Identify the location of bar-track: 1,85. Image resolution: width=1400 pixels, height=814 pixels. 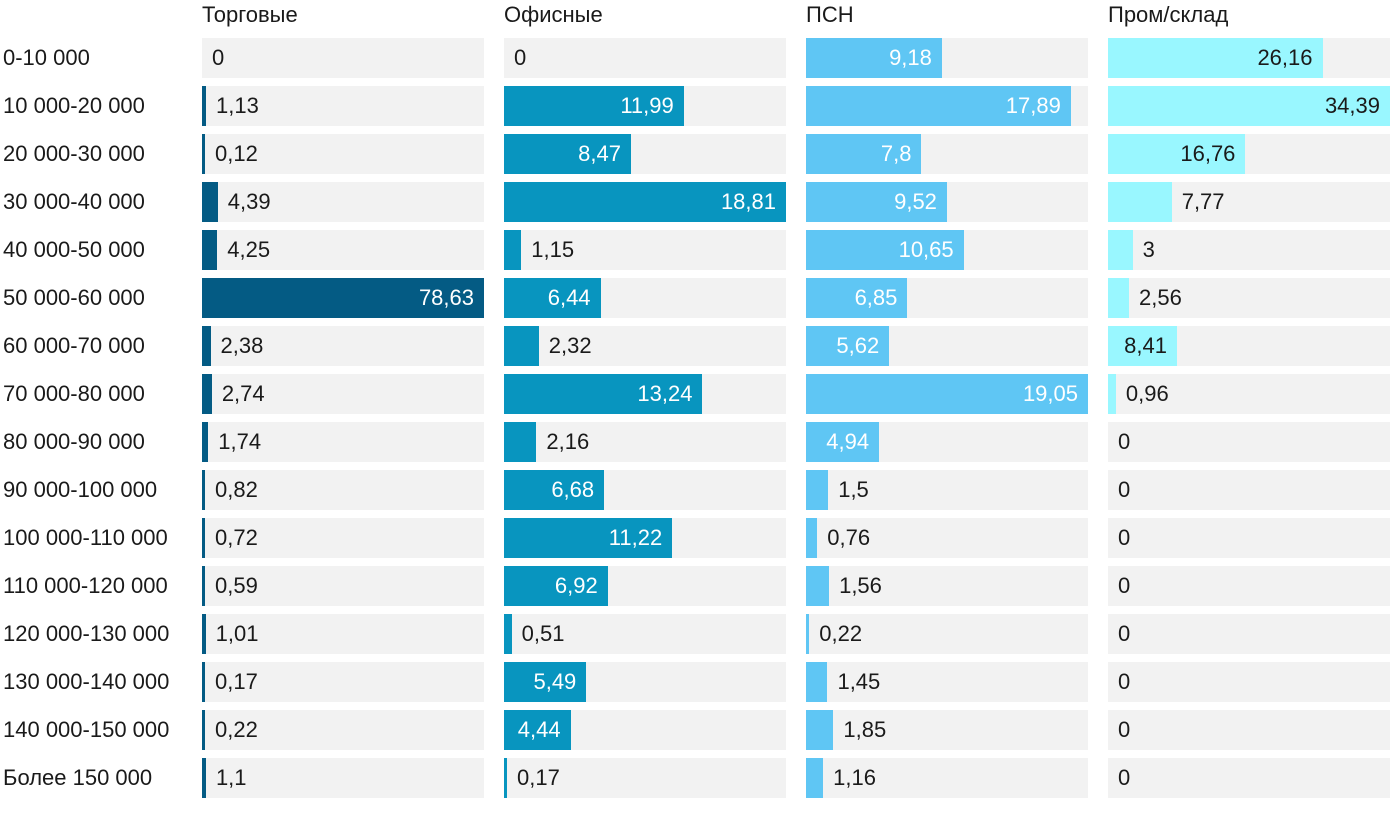
(947, 730).